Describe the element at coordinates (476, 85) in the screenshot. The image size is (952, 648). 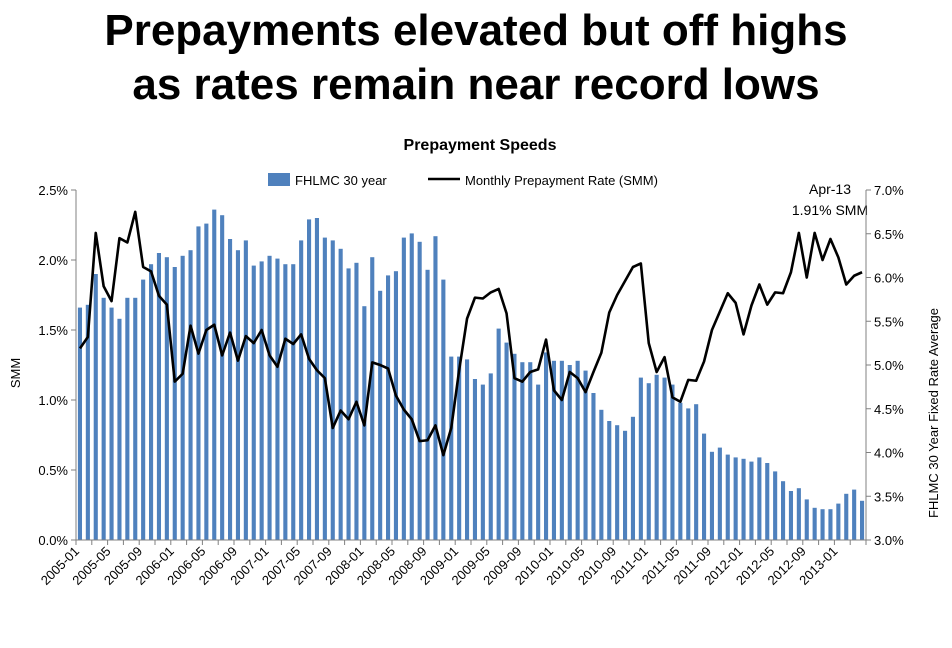
I see `headline-line-2: as rates remain near record lows` at that location.